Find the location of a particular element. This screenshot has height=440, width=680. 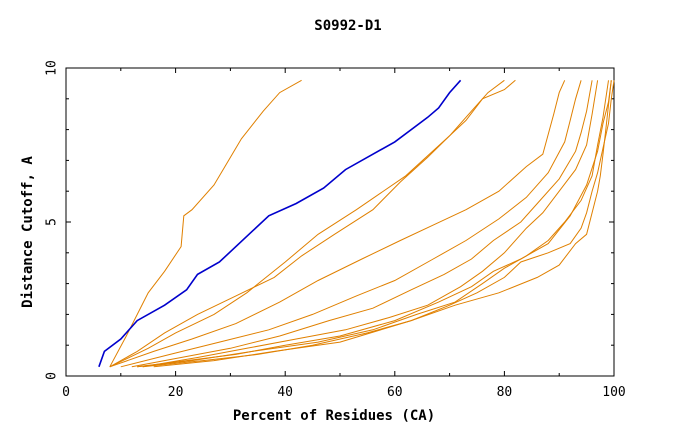

y-axis-label: Distance Cutoff, A is located at coordinates (28, 232).